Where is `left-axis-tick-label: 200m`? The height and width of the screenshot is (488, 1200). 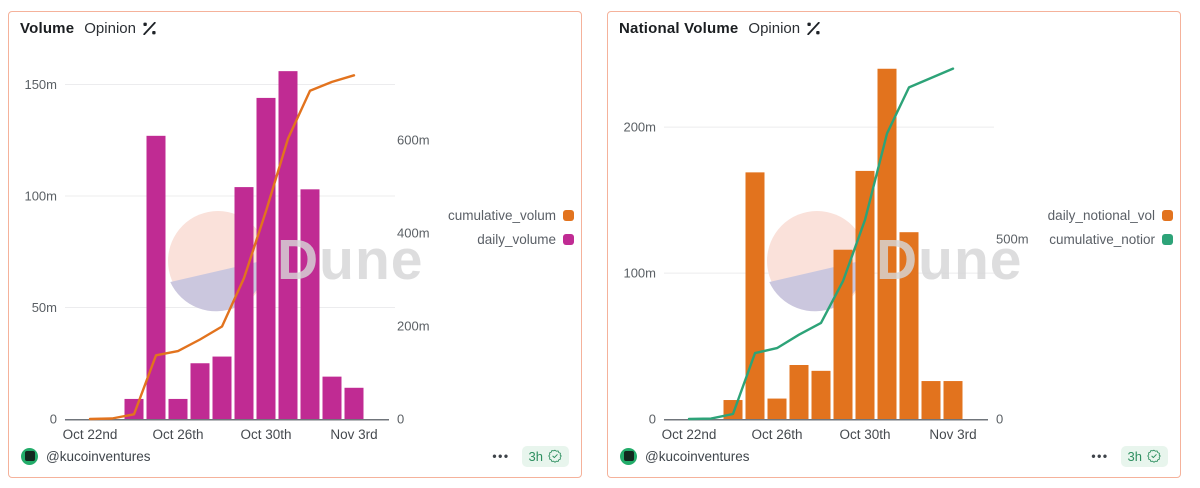 left-axis-tick-label: 200m is located at coordinates (639, 127).